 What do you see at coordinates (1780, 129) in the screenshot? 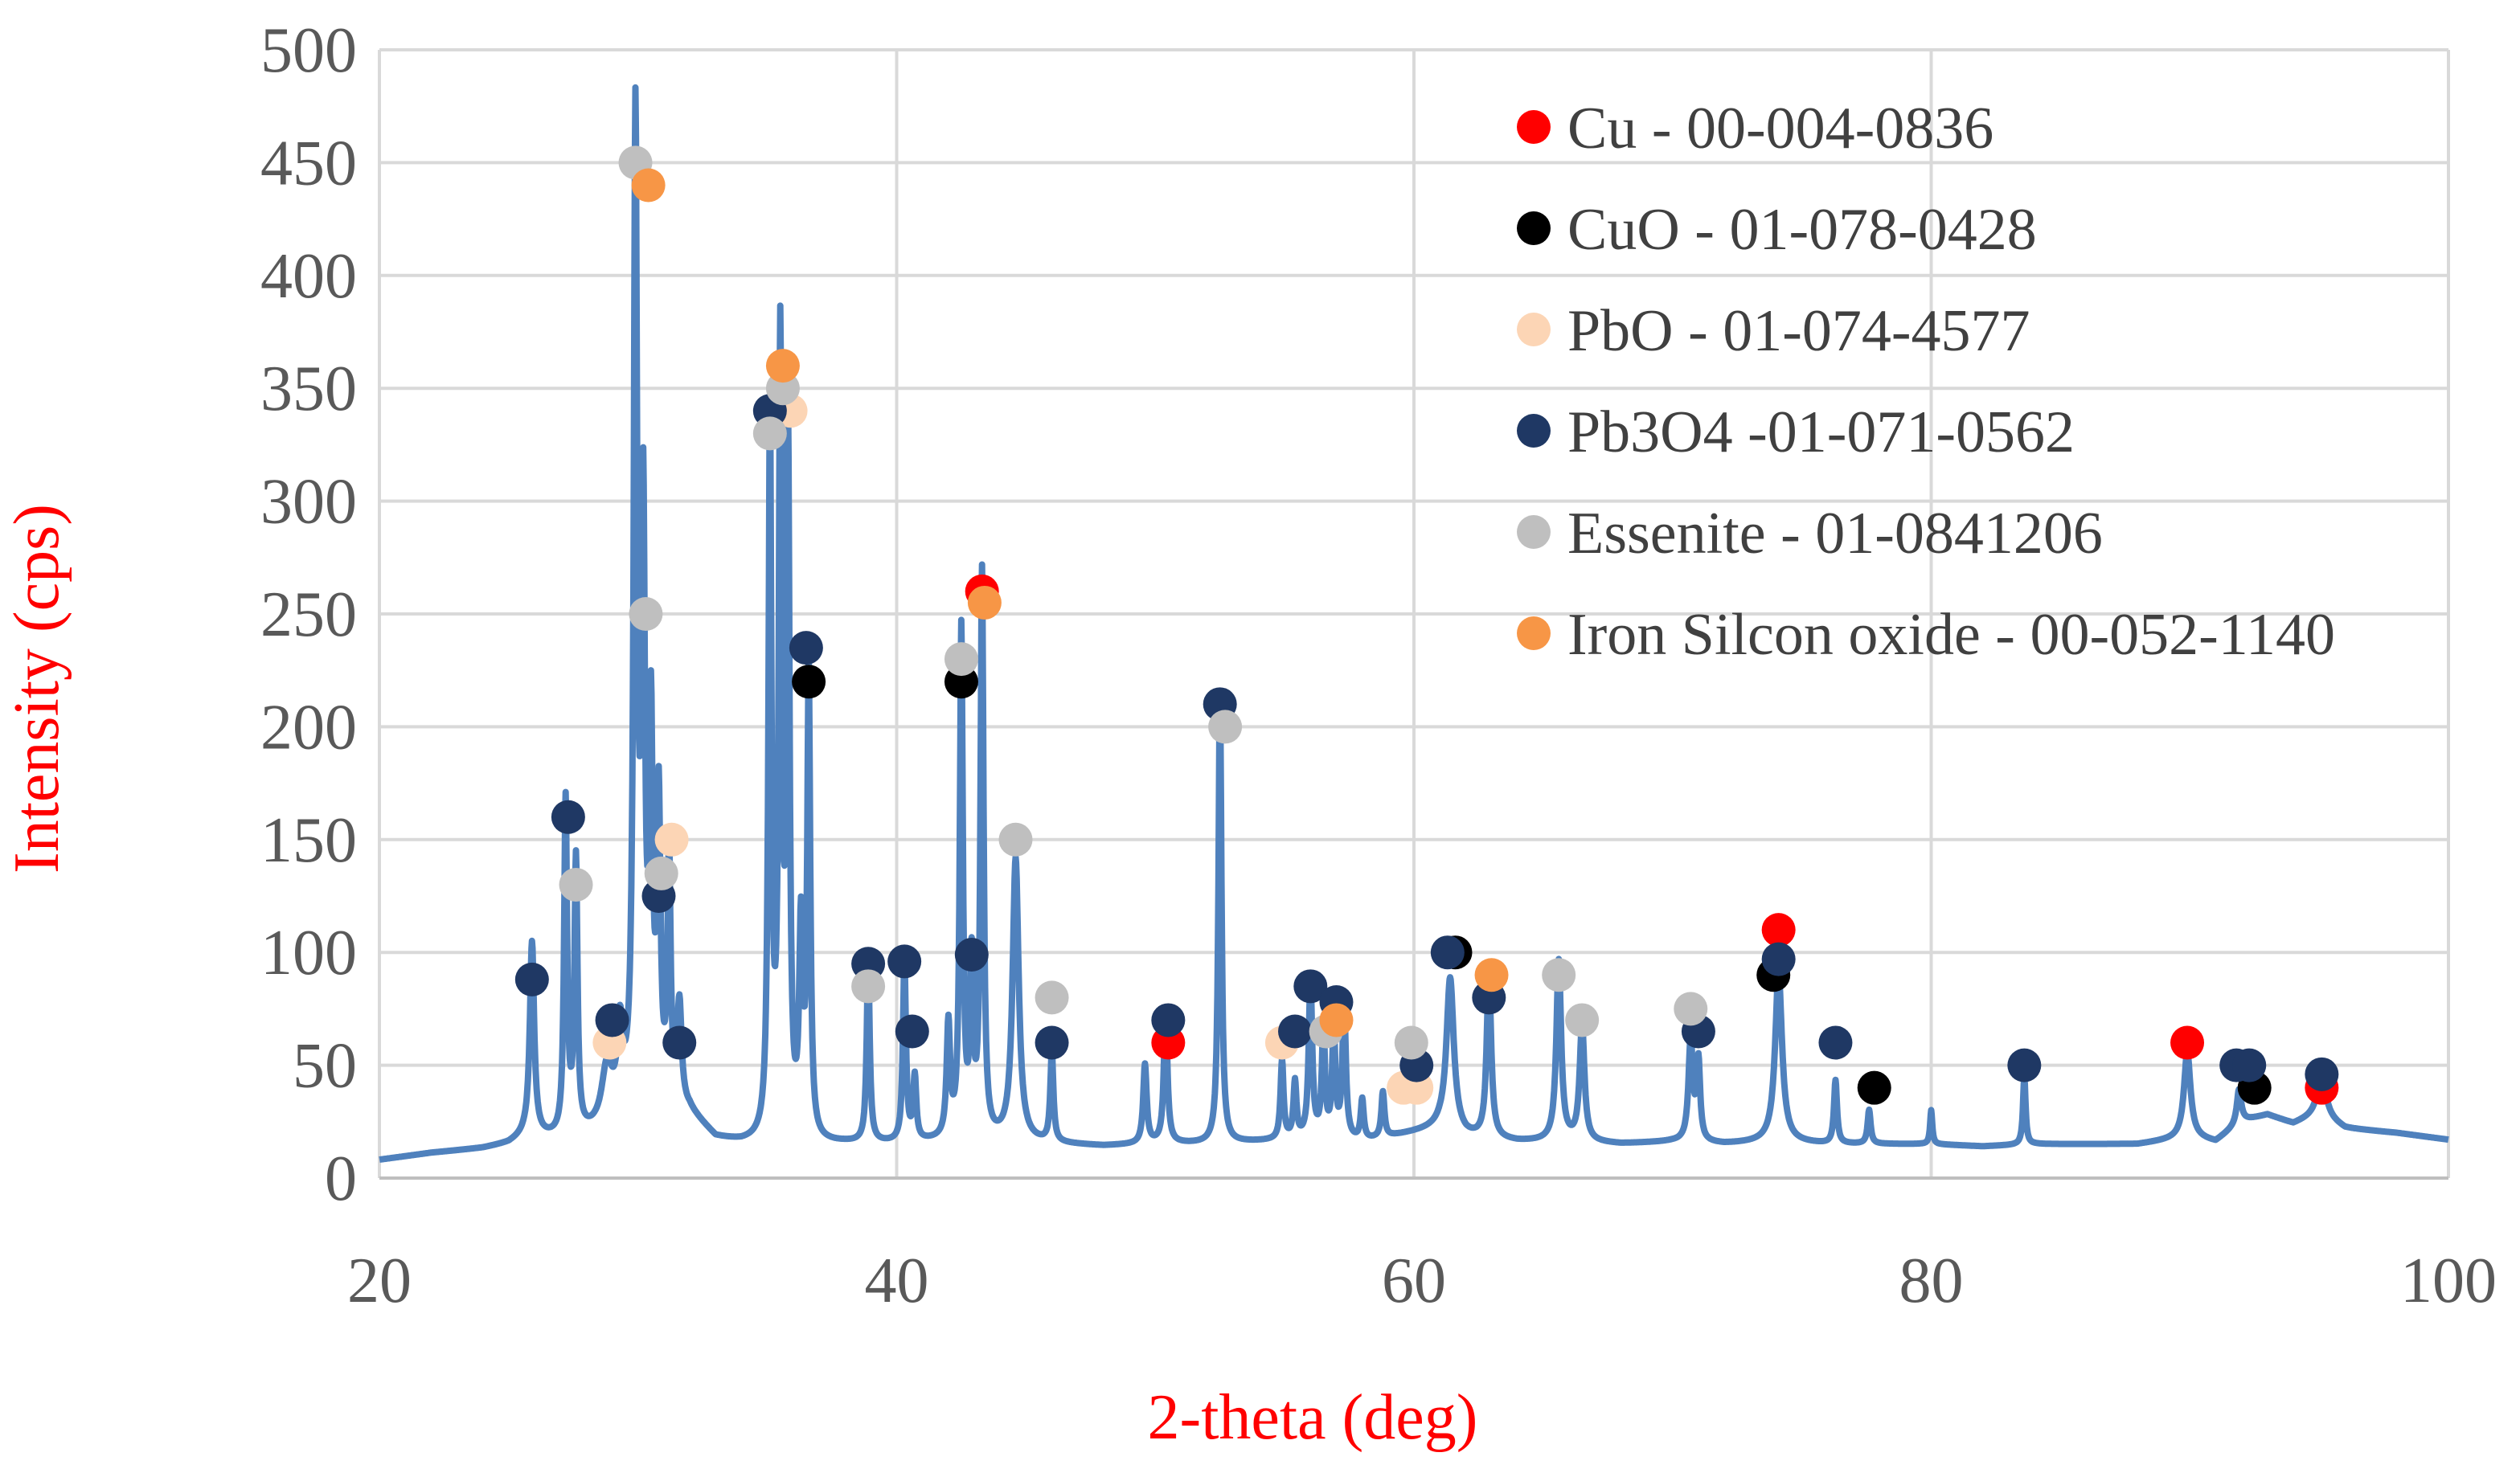
I see `legend-label-0: Cu - 00-004-0836` at bounding box center [1780, 129].